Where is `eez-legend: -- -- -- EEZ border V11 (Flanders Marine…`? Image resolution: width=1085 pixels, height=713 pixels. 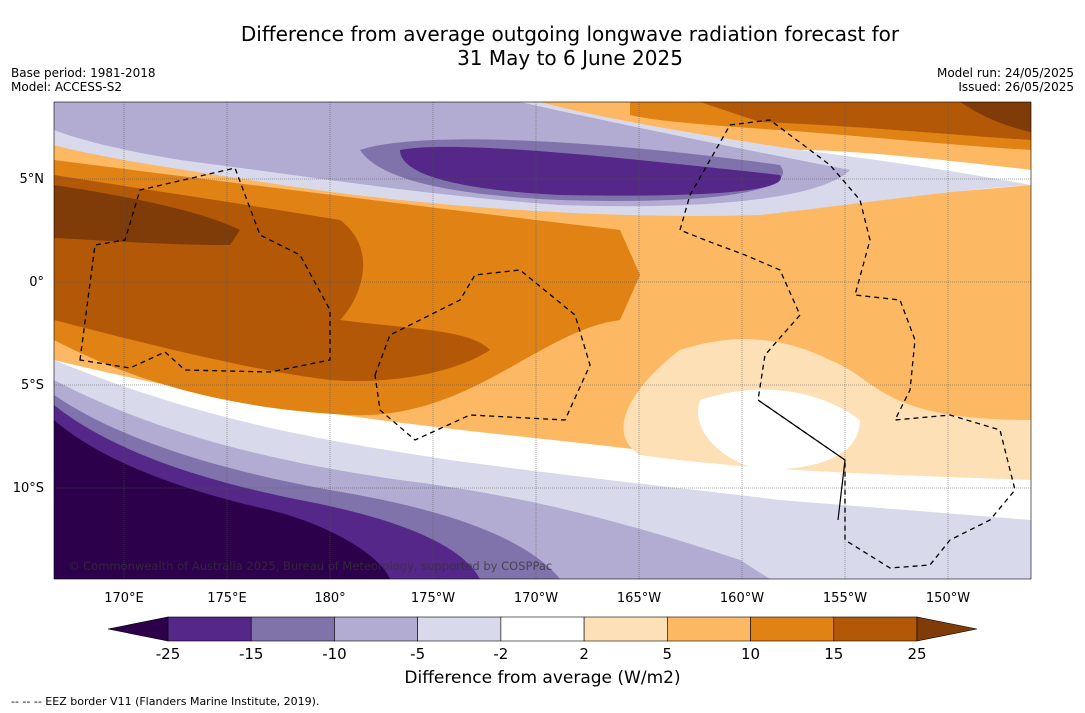
eez-legend: -- -- -- EEZ border V11 (Flanders Marine… is located at coordinates (165, 701).